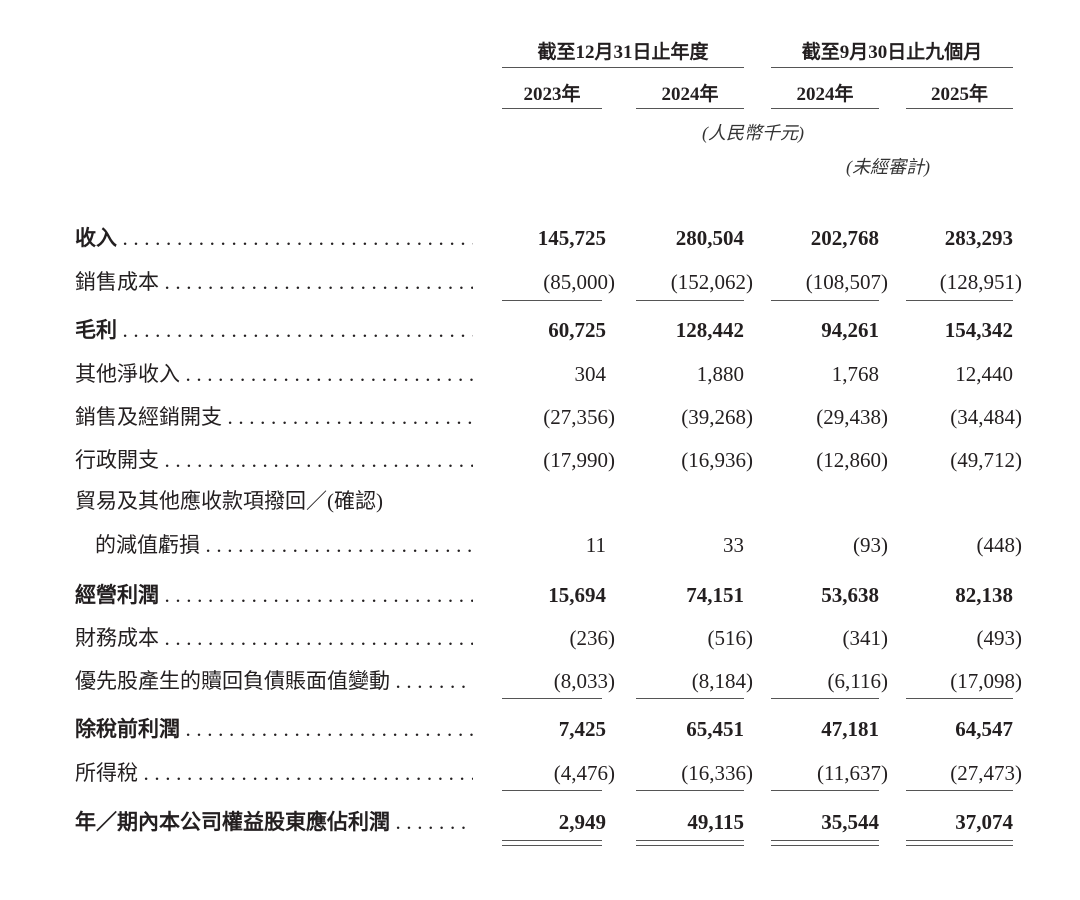 The width and height of the screenshot is (1080, 900). What do you see at coordinates (980, 282) in the screenshot?
I see `row-value: (128,951)` at bounding box center [980, 282].